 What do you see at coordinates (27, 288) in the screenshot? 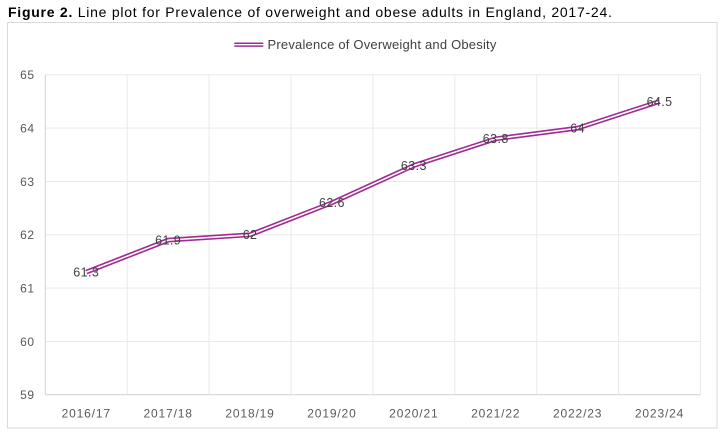
I see `svg-text: 61` at bounding box center [27, 288].